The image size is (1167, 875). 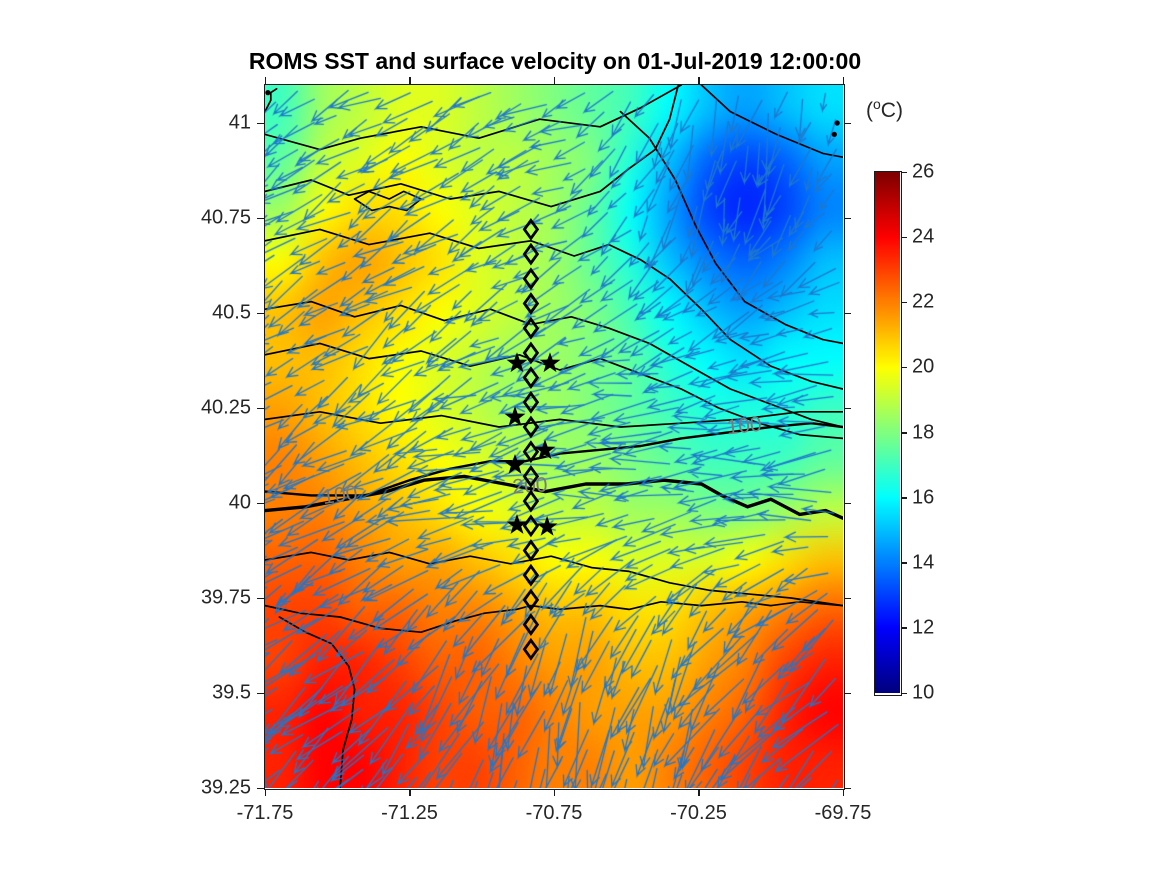 I want to click on colorbar, so click(x=887, y=432).